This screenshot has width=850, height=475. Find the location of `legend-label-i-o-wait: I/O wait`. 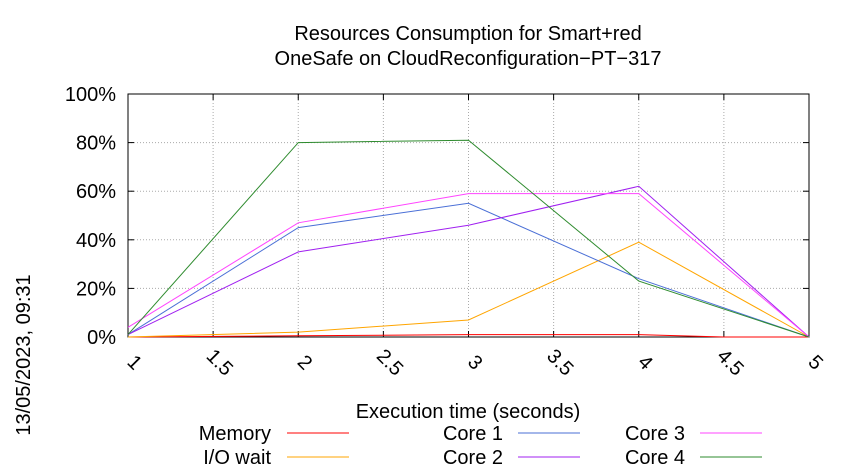

legend-label-i-o-wait: I/O wait is located at coordinates (237, 458).